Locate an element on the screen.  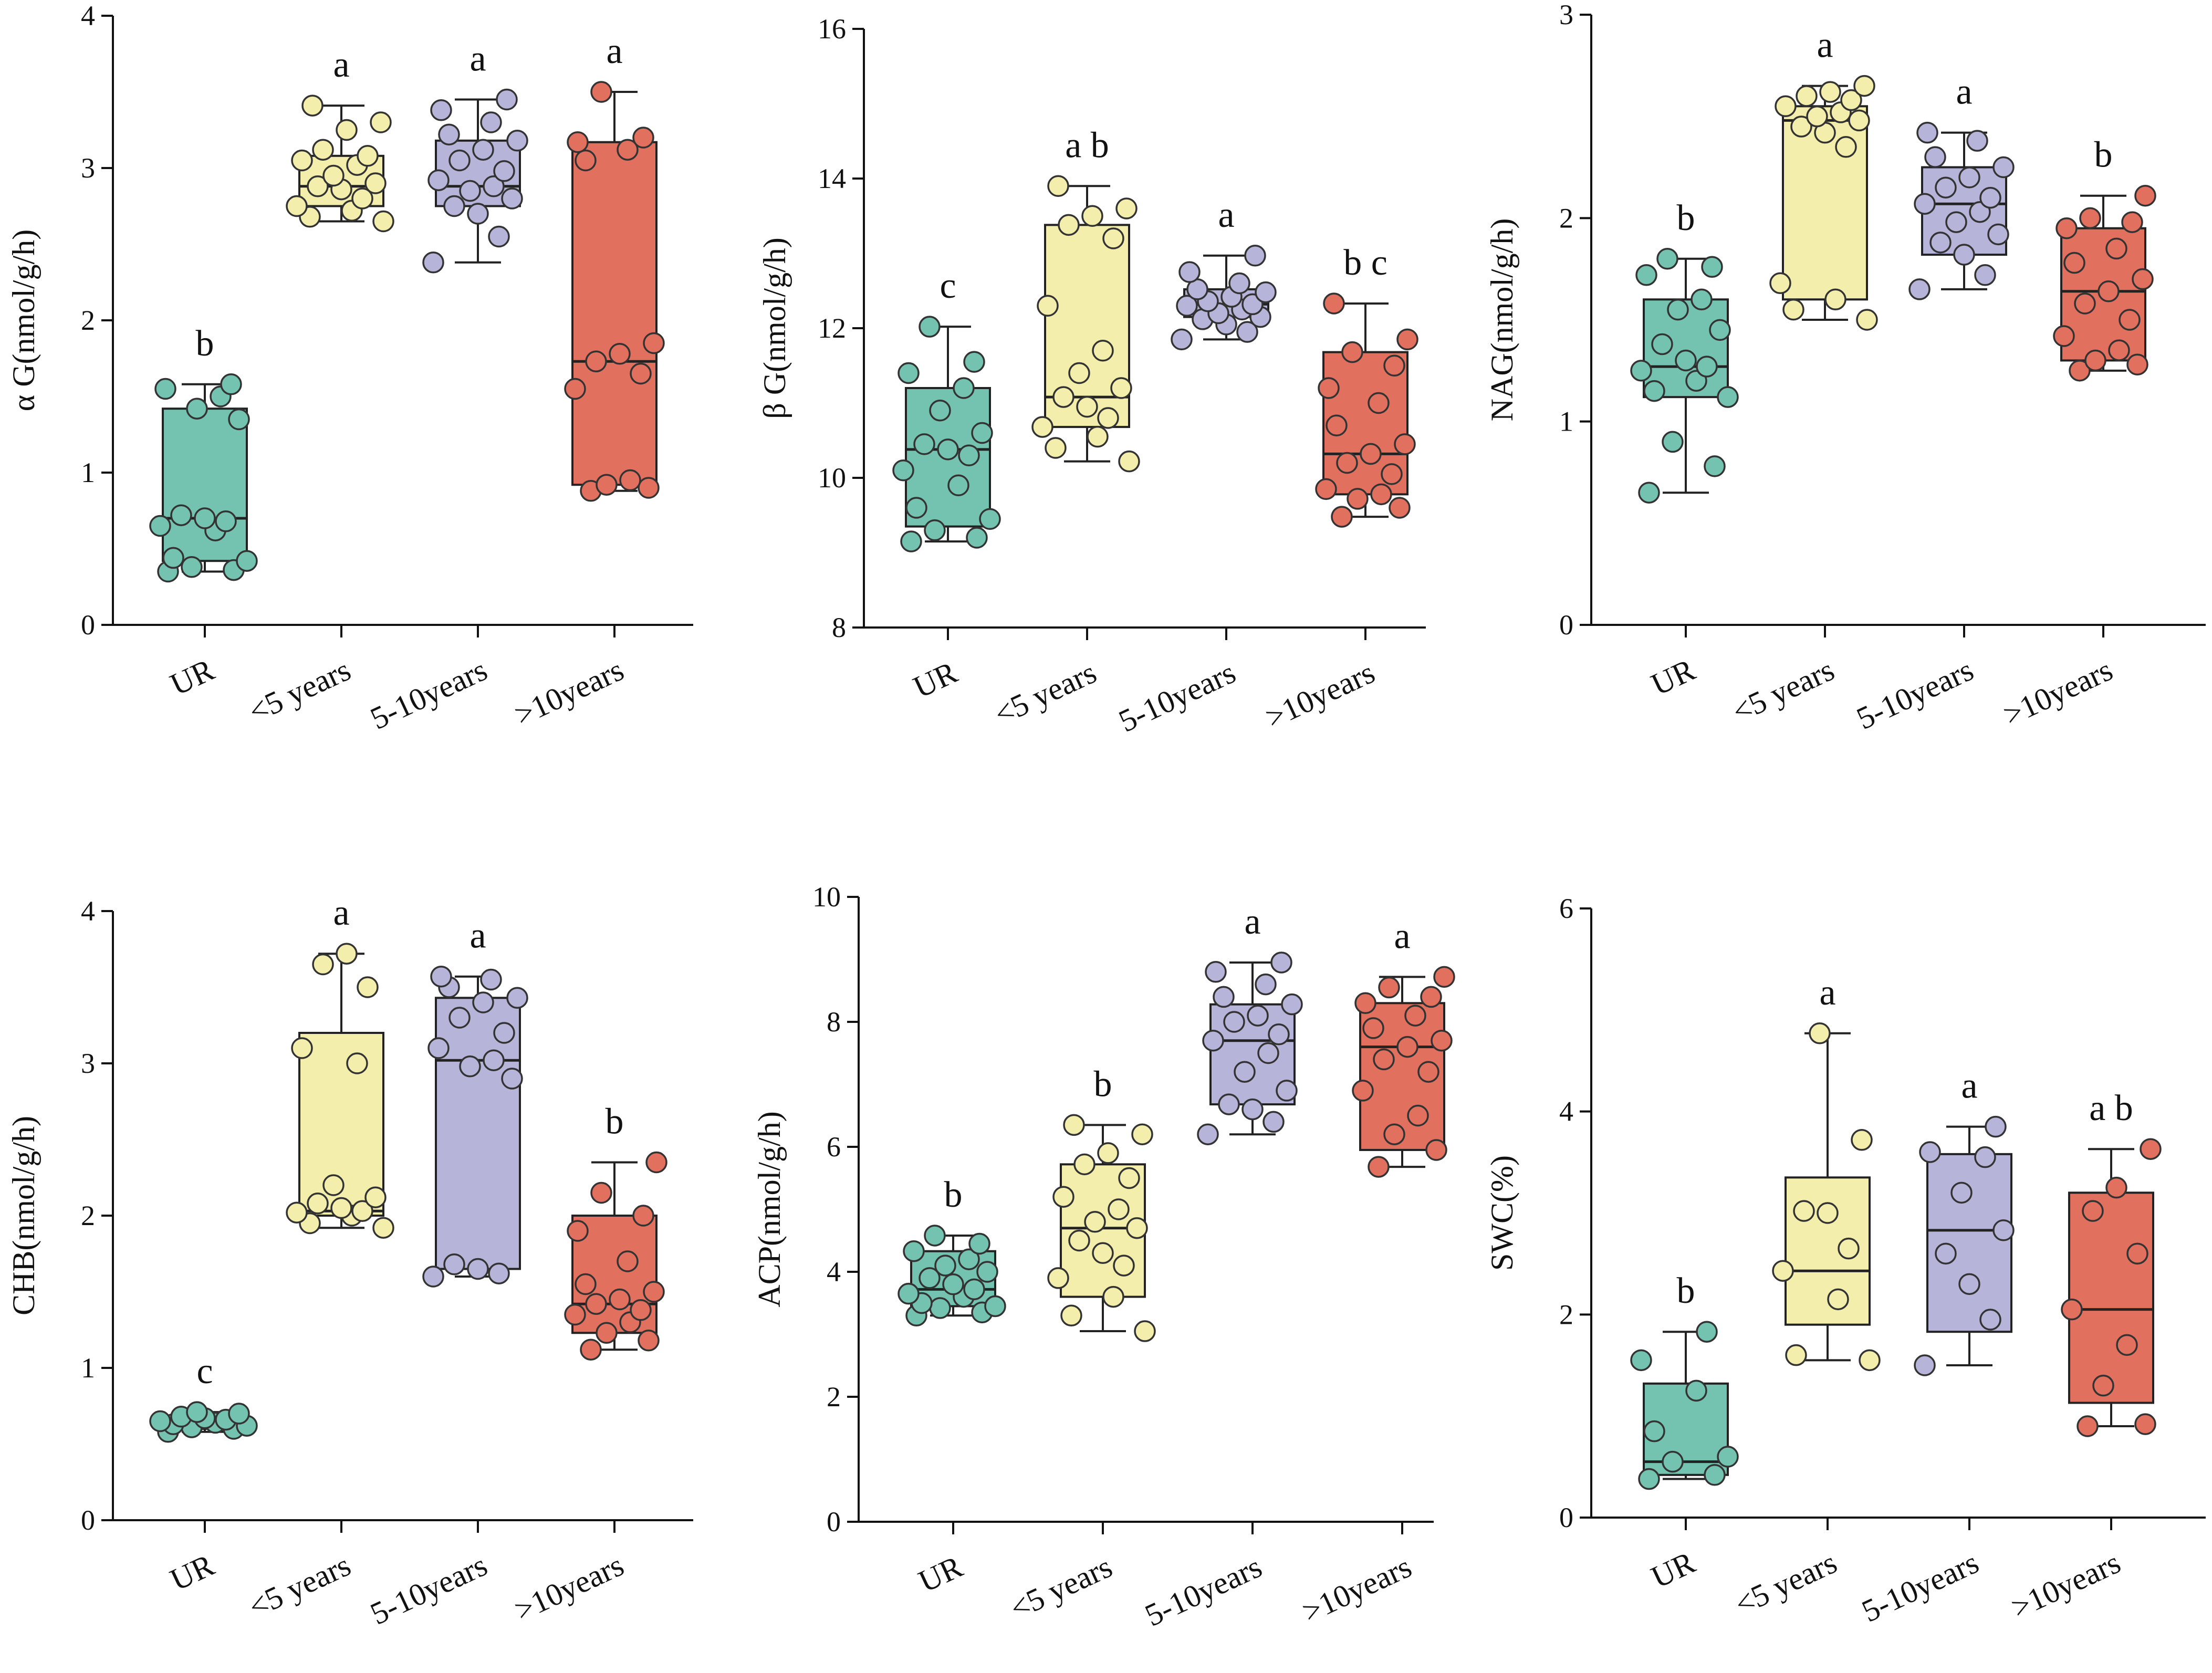
y-axis-label: CHB(nmol/g/h) is located at coordinates (24, 1215).